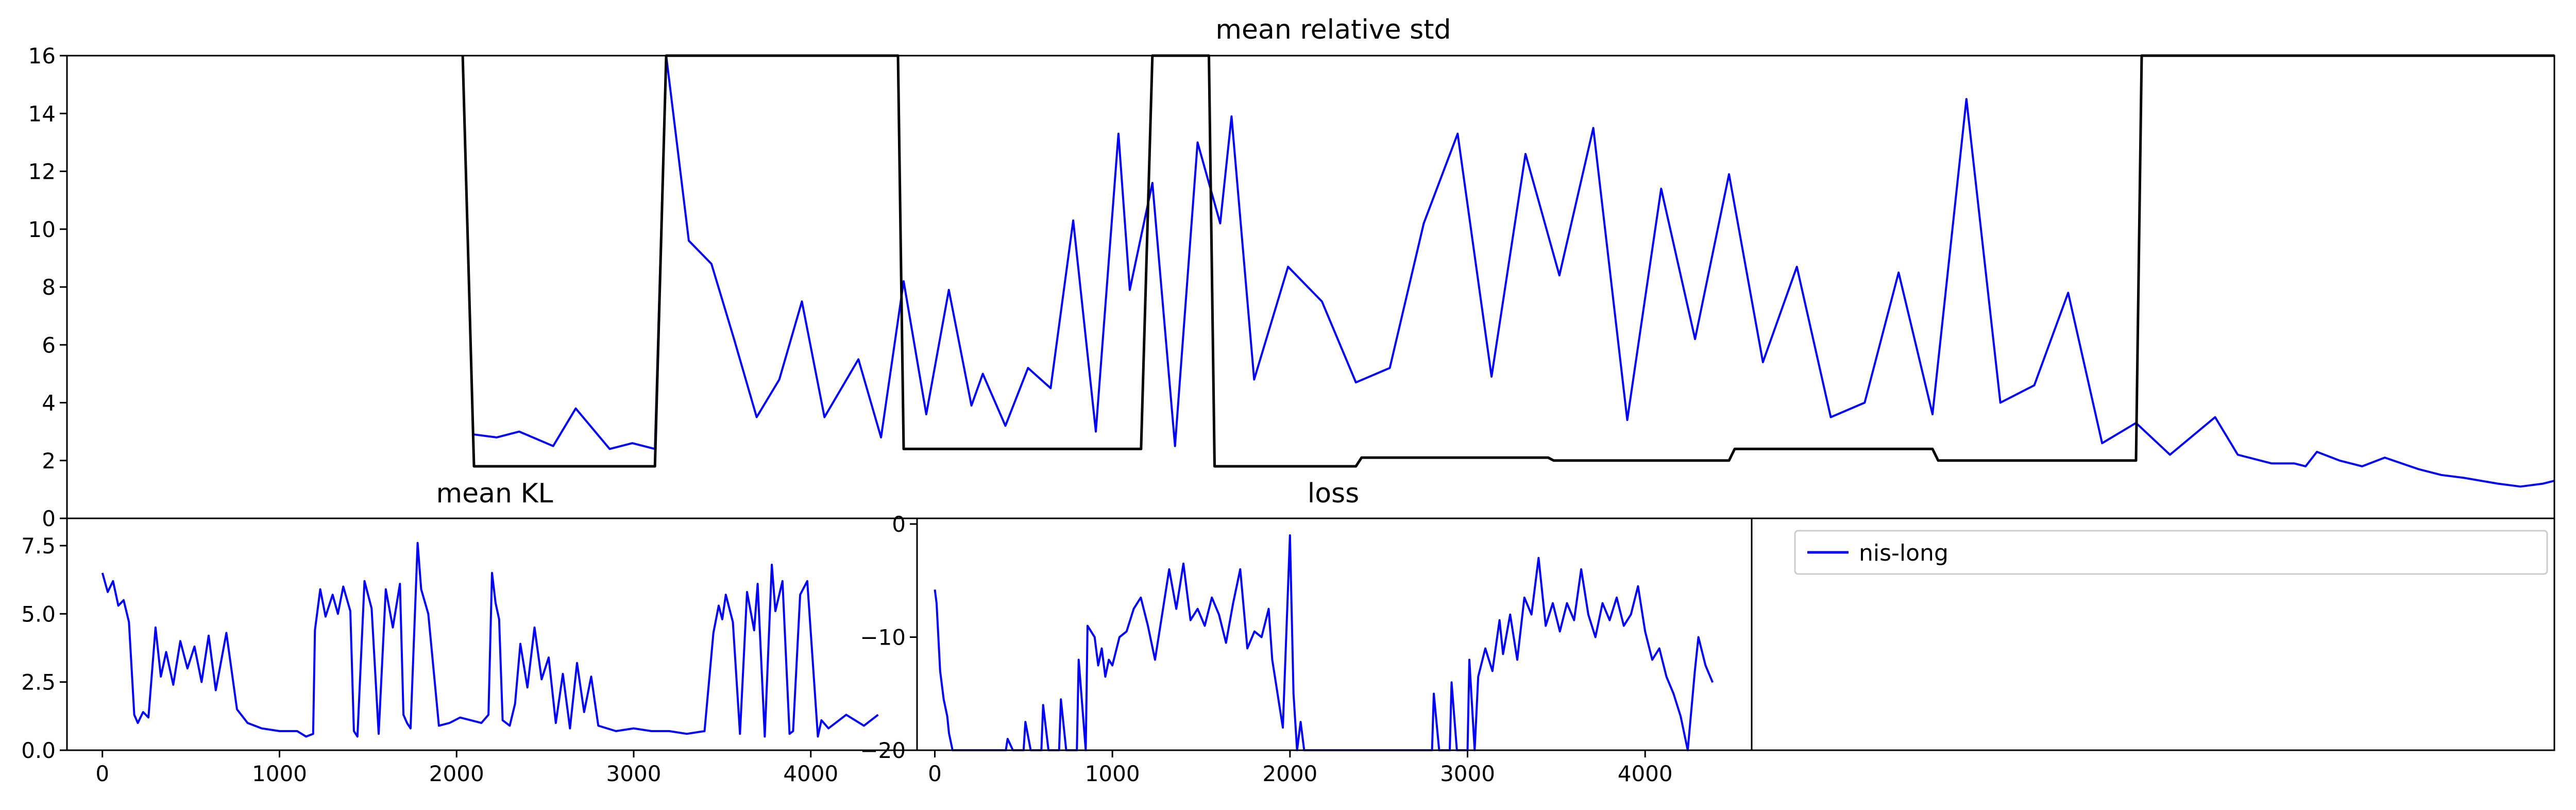  Describe the element at coordinates (1903, 553) in the screenshot. I see `legend-label-nis-long: nis-long` at that location.